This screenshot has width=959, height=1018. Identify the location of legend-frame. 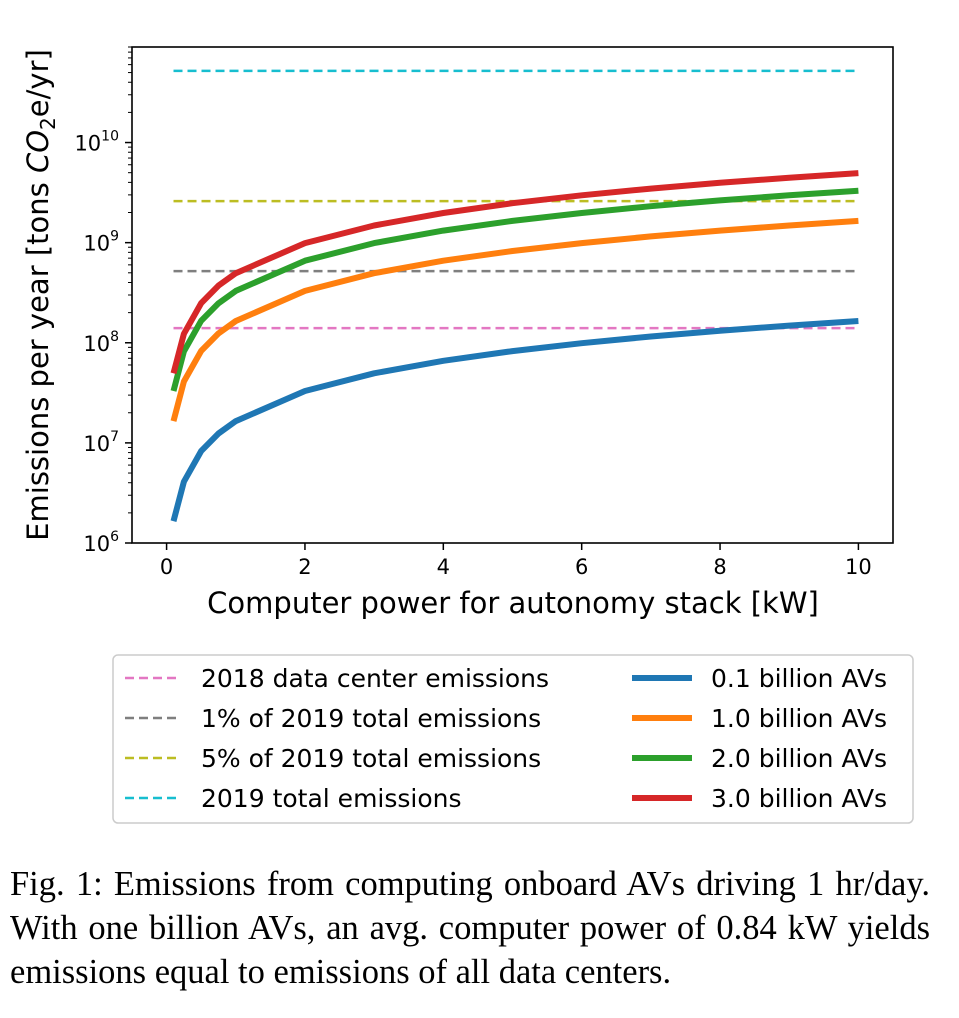
(513, 739).